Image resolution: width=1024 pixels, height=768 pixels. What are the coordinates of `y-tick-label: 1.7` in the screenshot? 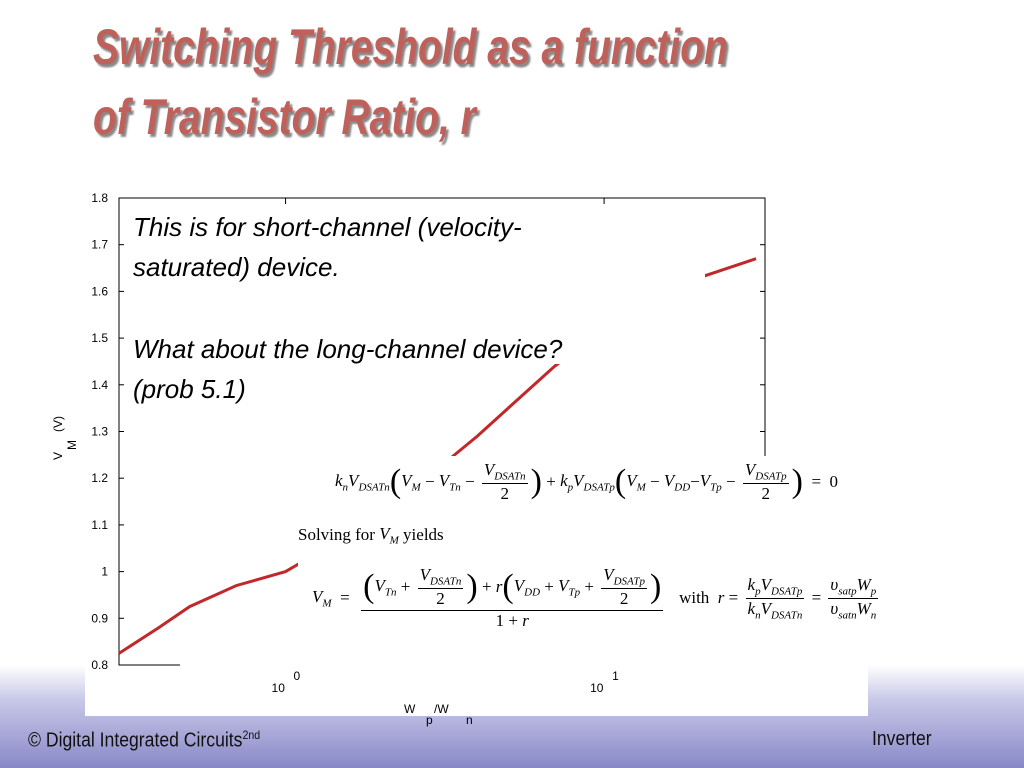 It's located at (99, 245).